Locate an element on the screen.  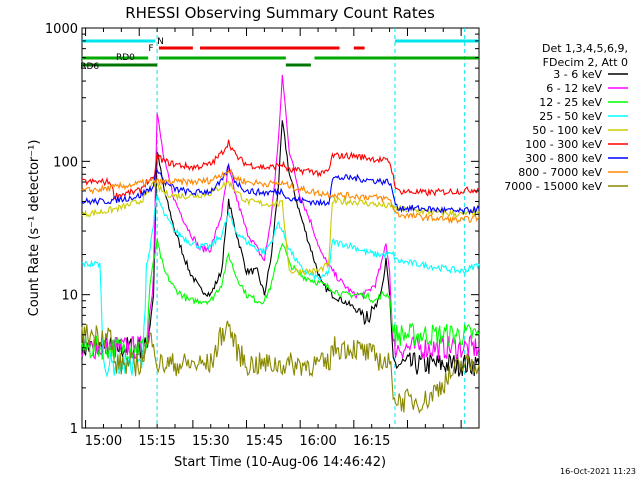
x-tick-label-5: 16:15 is located at coordinates (371, 441).